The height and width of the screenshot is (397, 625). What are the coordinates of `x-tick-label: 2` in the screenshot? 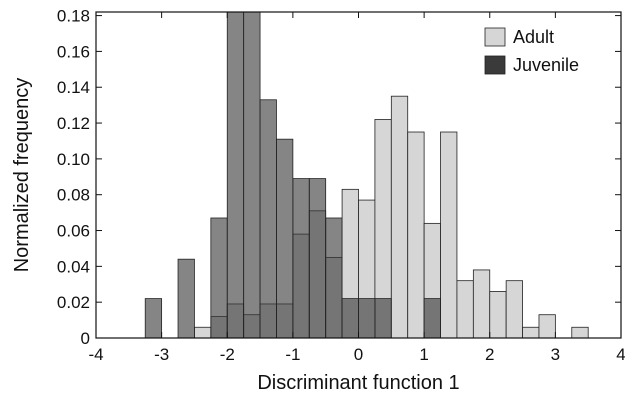 It's located at (489, 354).